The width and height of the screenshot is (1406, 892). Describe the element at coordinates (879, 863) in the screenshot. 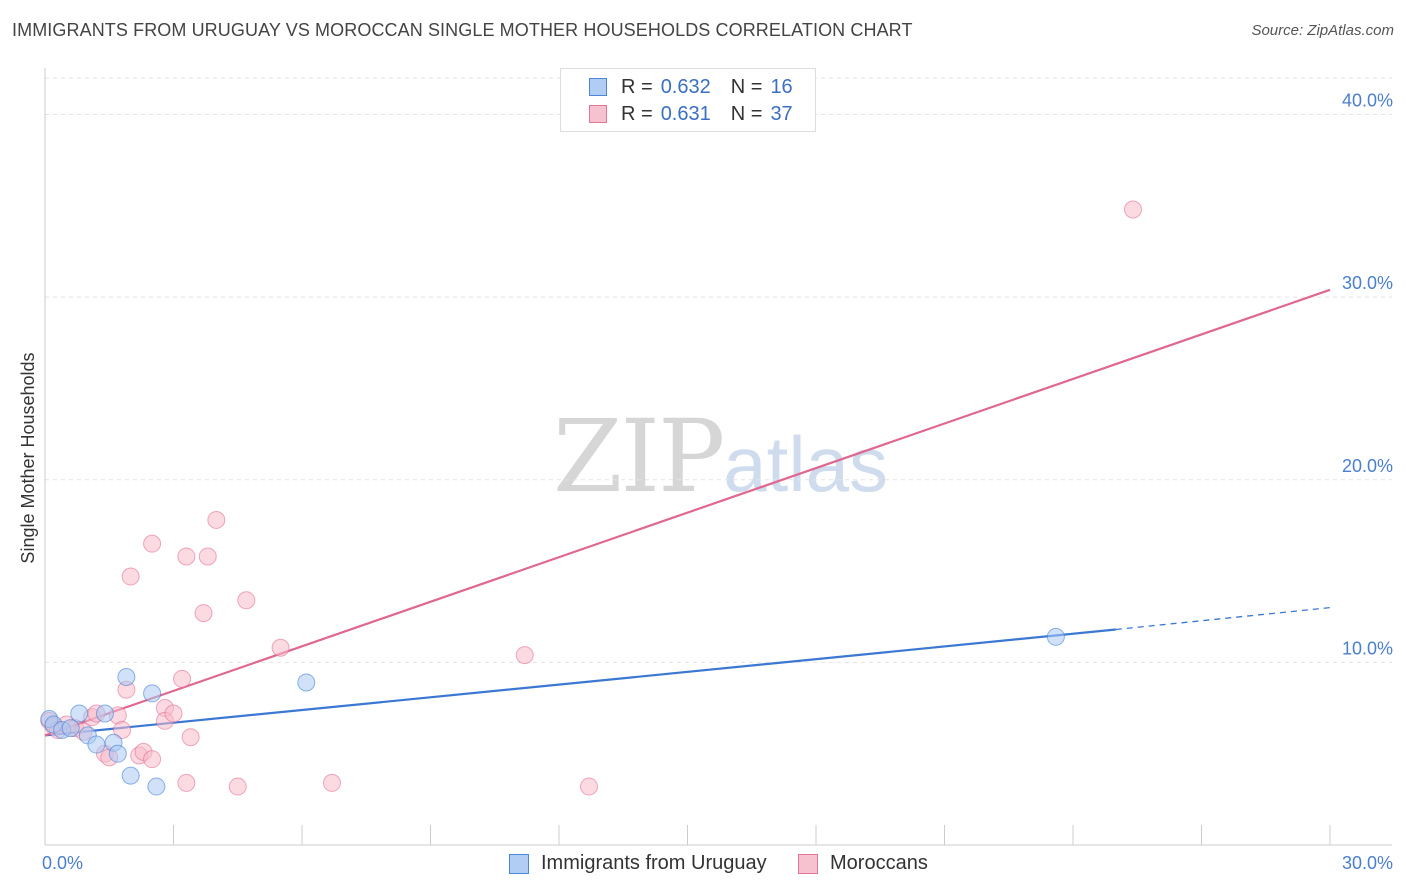

I see `series-label-moroccans: Moroccans` at that location.